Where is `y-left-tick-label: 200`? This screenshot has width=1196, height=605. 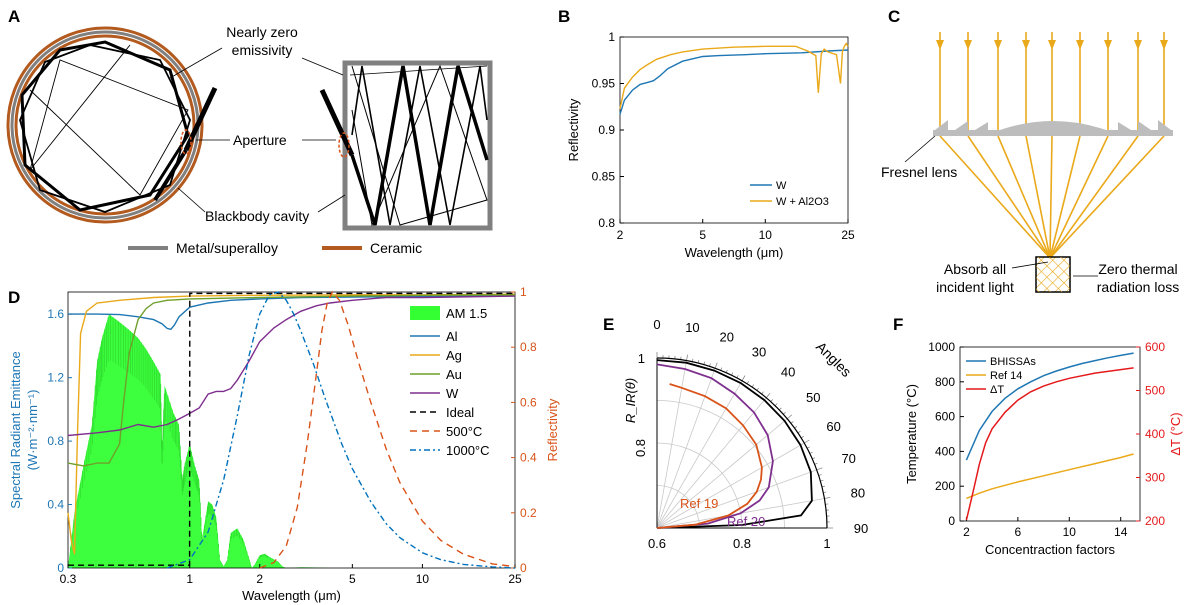 y-left-tick-label: 200 is located at coordinates (945, 486).